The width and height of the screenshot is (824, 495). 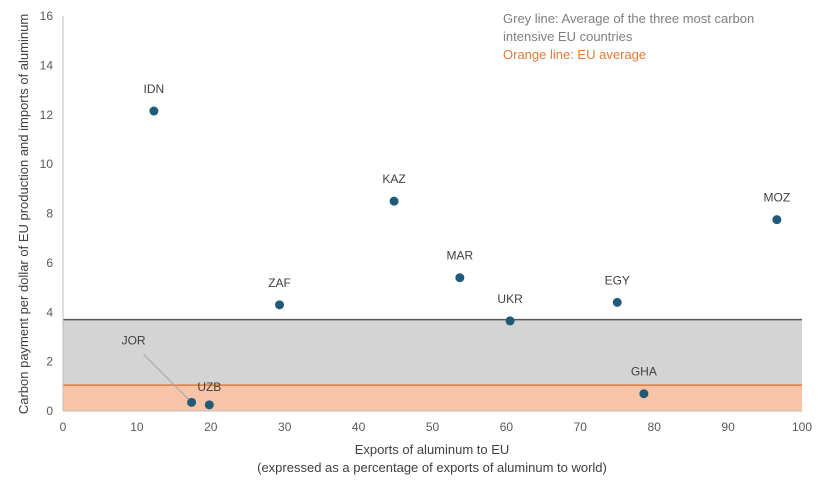 I want to click on data-point-mar, so click(x=460, y=278).